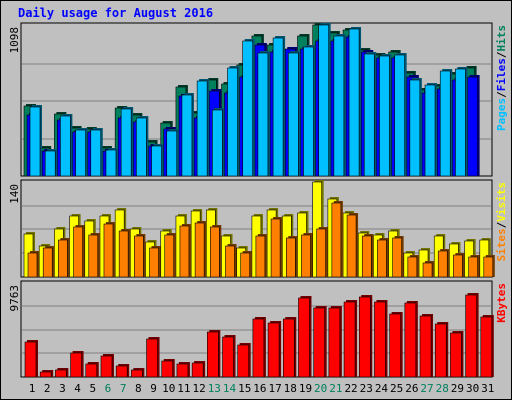 The height and width of the screenshot is (400, 512). I want to click on x-tick-label: 11, so click(183, 388).